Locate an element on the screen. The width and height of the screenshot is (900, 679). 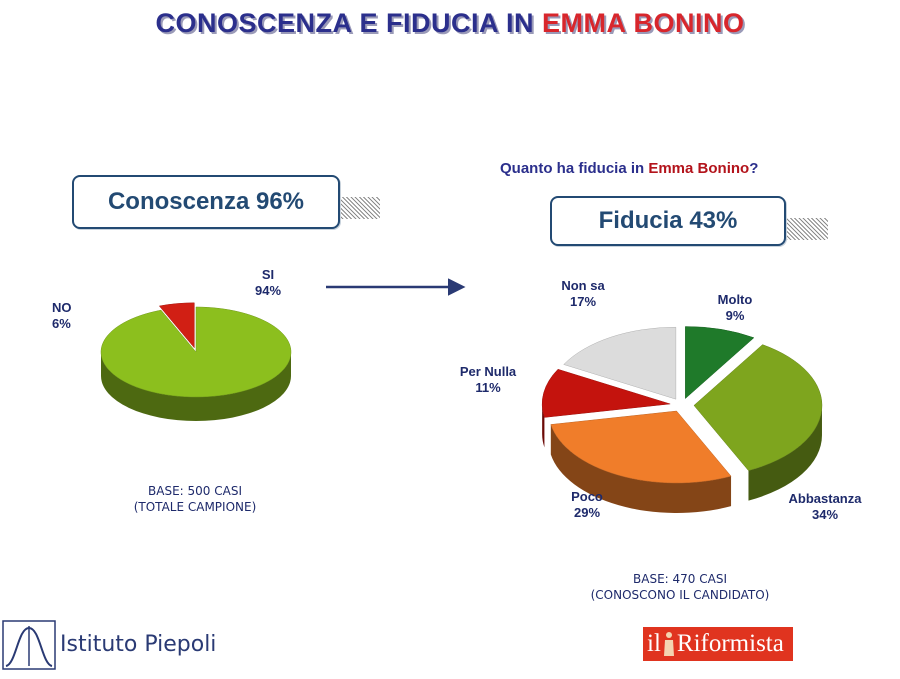
label-si-value: 94% is located at coordinates (268, 290).